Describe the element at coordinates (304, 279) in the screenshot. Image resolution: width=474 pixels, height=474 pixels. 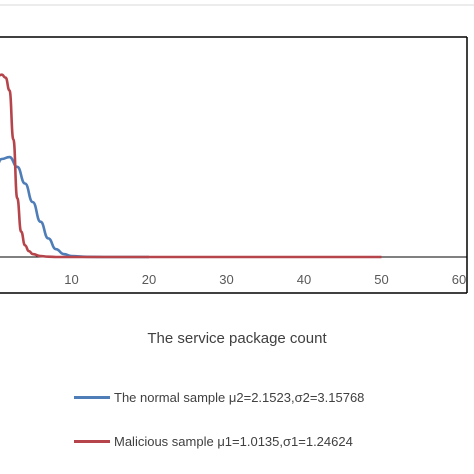
I see `x-tick-label: 40` at that location.